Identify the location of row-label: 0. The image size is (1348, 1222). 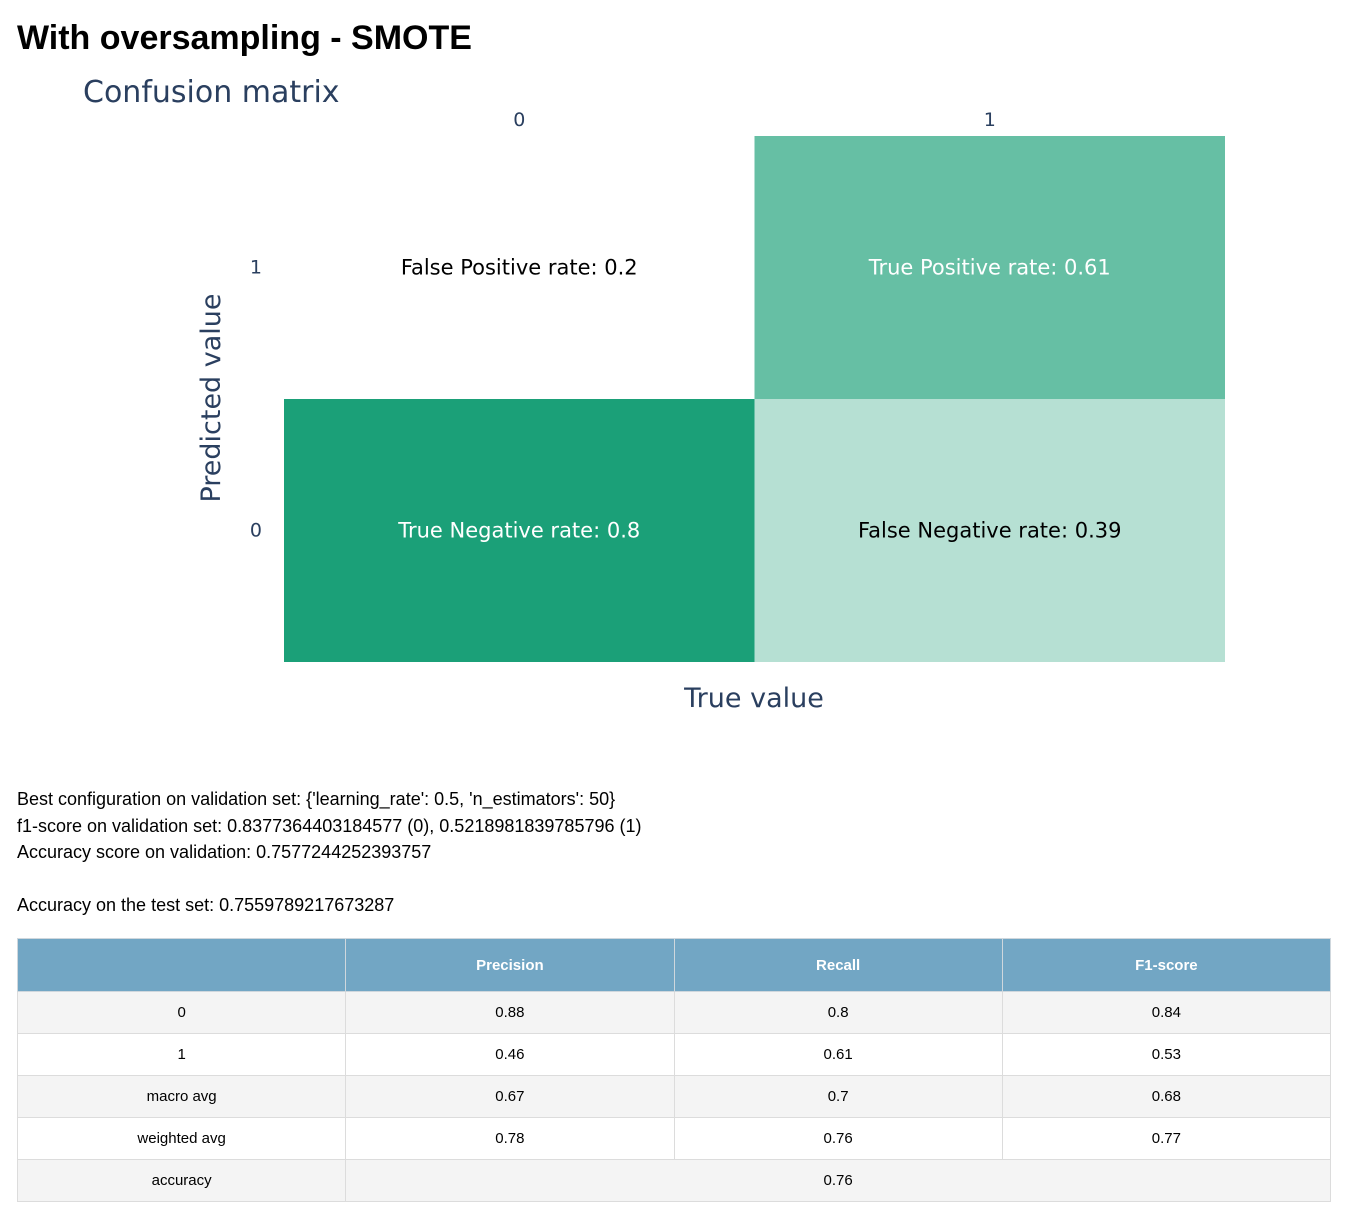
(181, 1012).